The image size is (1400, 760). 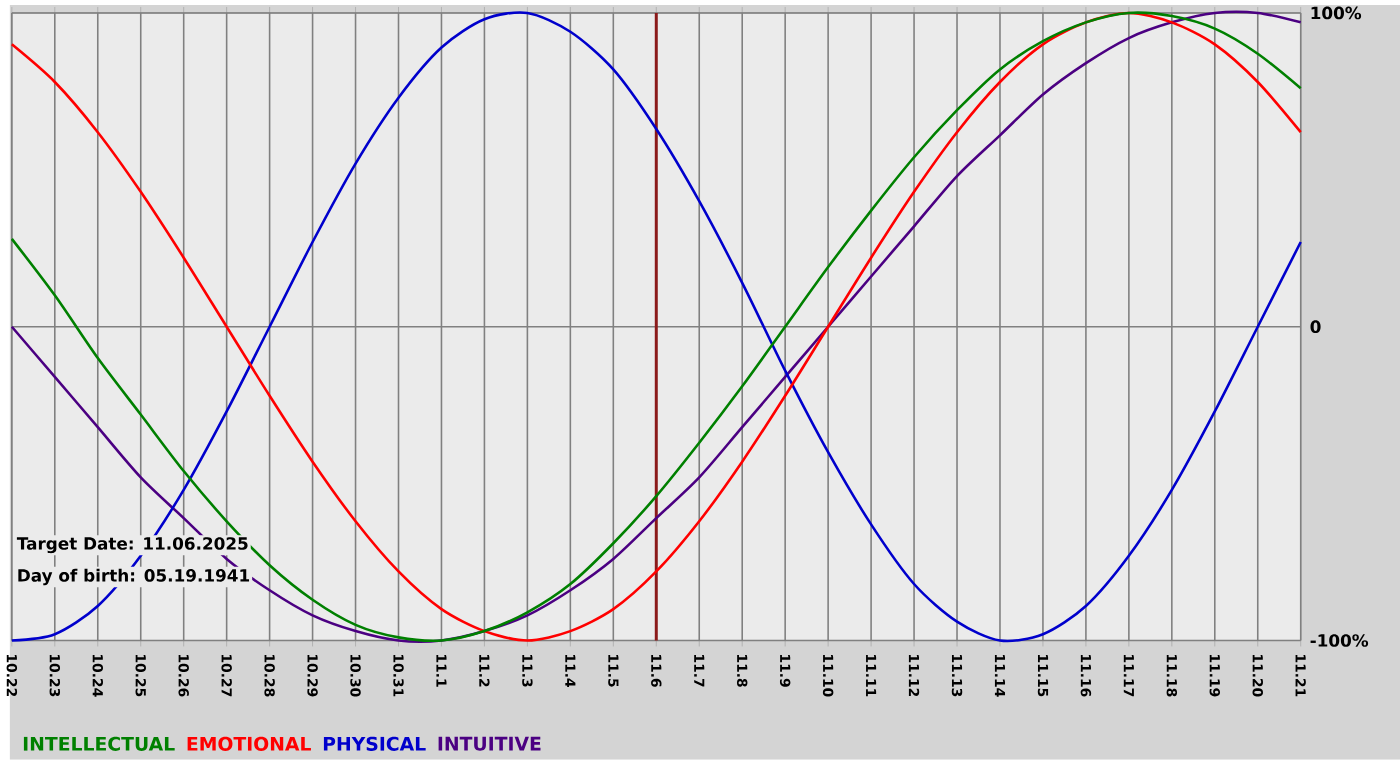 What do you see at coordinates (1315, 327) in the screenshot?
I see `y-tick-label: 0` at bounding box center [1315, 327].